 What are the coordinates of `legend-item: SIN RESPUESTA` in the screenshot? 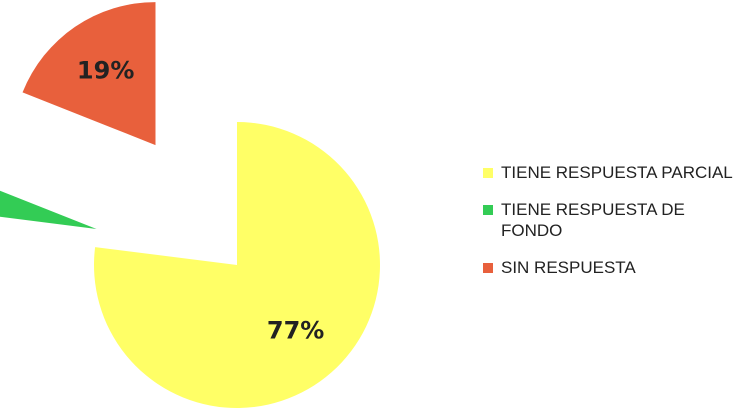 It's located at (608, 267).